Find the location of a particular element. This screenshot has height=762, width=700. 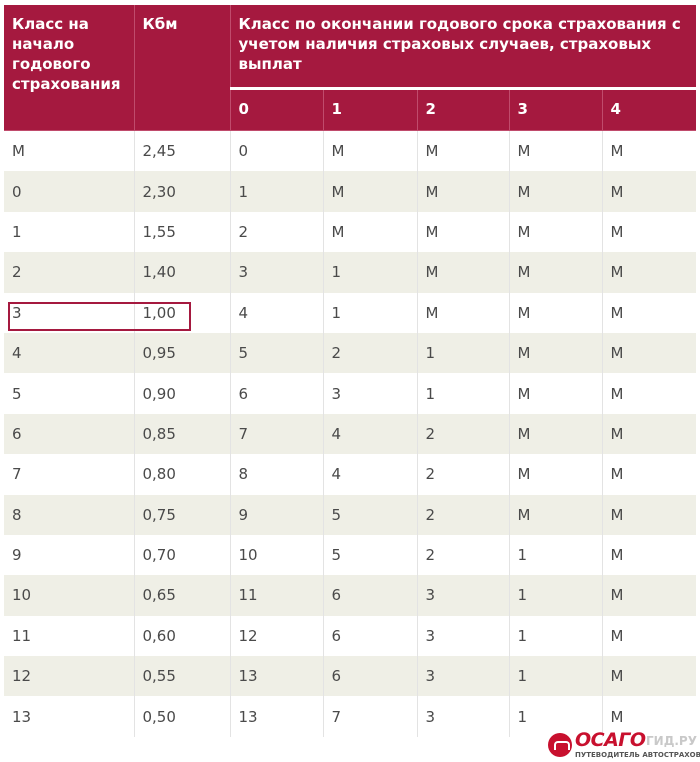

cell-class-start: 12 is located at coordinates (69, 676).